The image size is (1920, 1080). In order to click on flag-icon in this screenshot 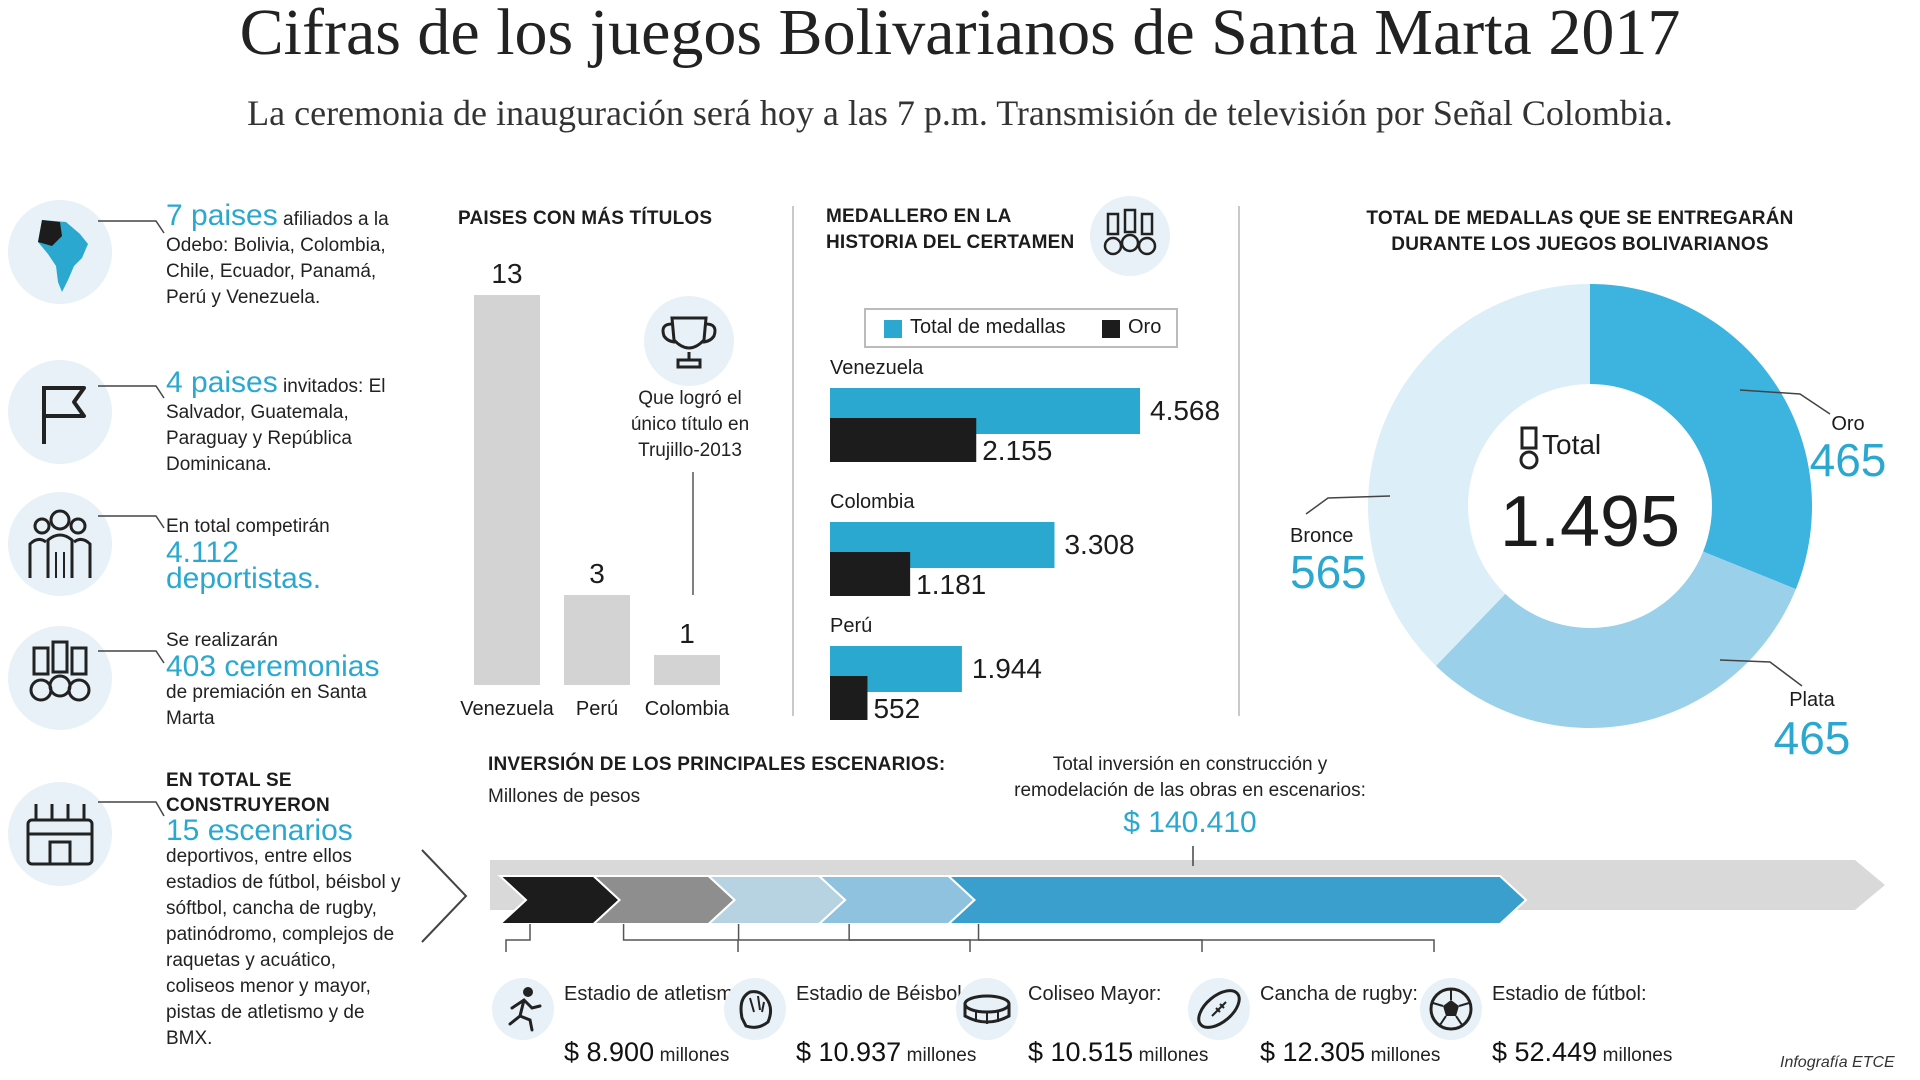, I will do `click(60, 412)`.